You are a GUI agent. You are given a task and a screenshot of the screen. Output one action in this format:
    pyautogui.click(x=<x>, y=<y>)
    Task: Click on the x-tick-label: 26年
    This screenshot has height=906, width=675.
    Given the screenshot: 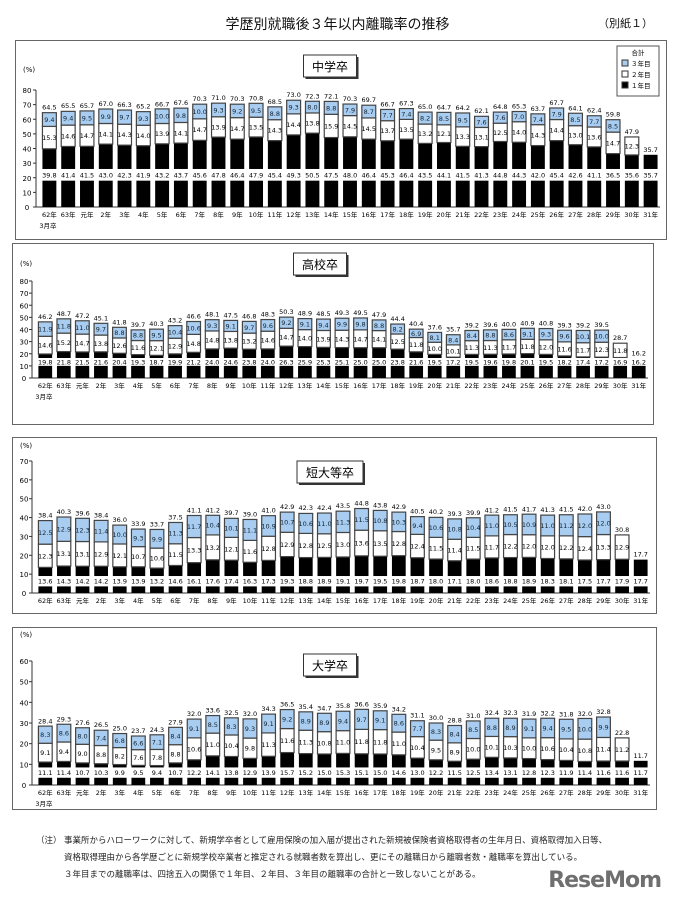 What is the action you would take?
    pyautogui.click(x=546, y=385)
    